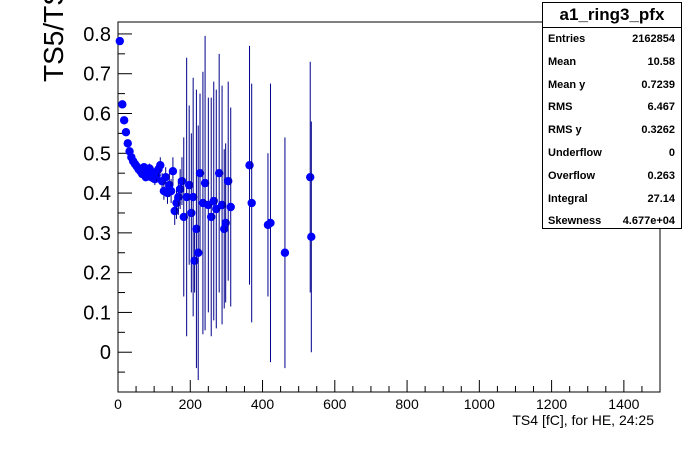  What do you see at coordinates (661, 61) in the screenshot?
I see `stats-value: 10.58` at bounding box center [661, 61].